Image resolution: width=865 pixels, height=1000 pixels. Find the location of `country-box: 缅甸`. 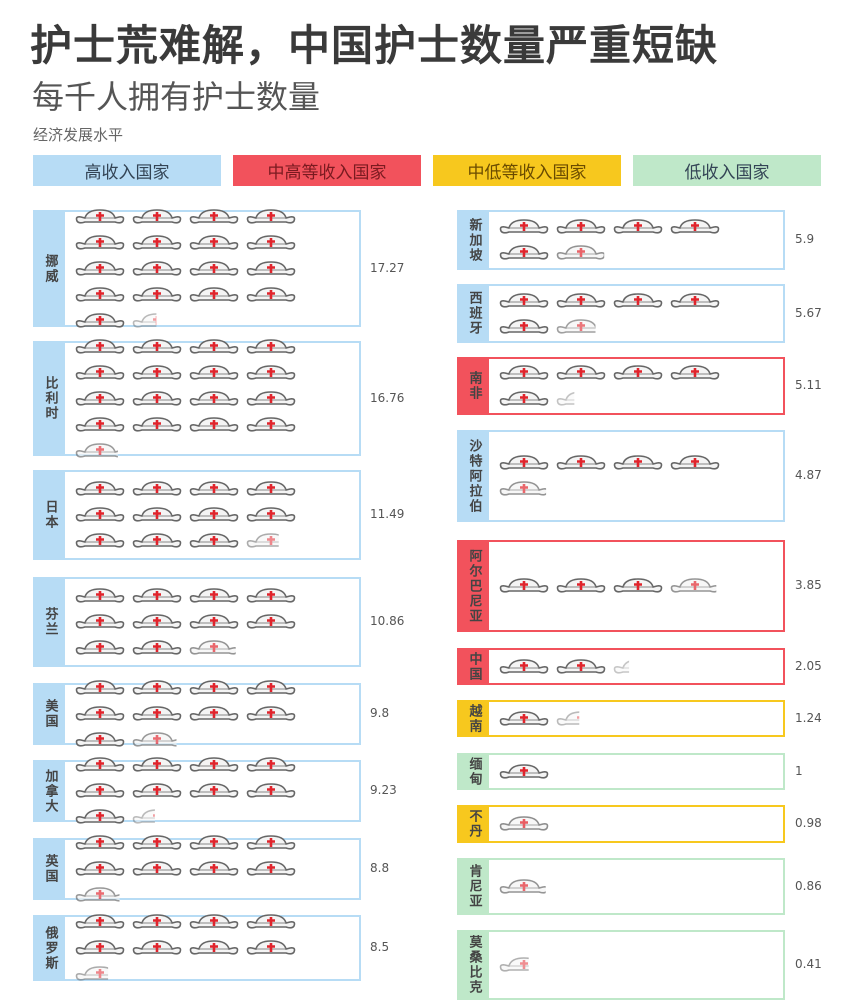

country-box: 缅甸 is located at coordinates (621, 771).